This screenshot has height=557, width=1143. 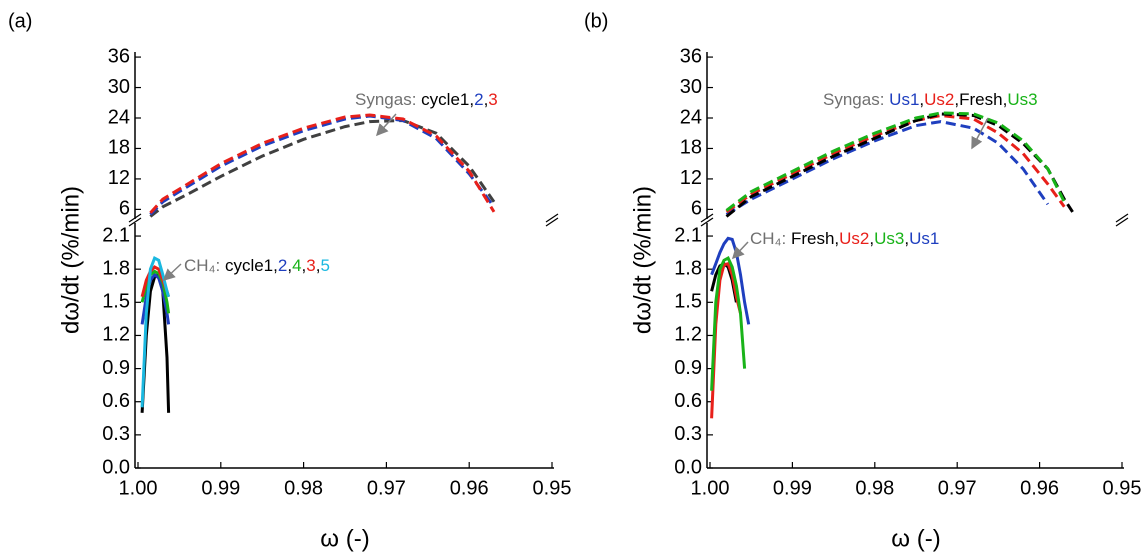 What do you see at coordinates (310, 265) in the screenshot?
I see `legend-entry: 3` at bounding box center [310, 265].